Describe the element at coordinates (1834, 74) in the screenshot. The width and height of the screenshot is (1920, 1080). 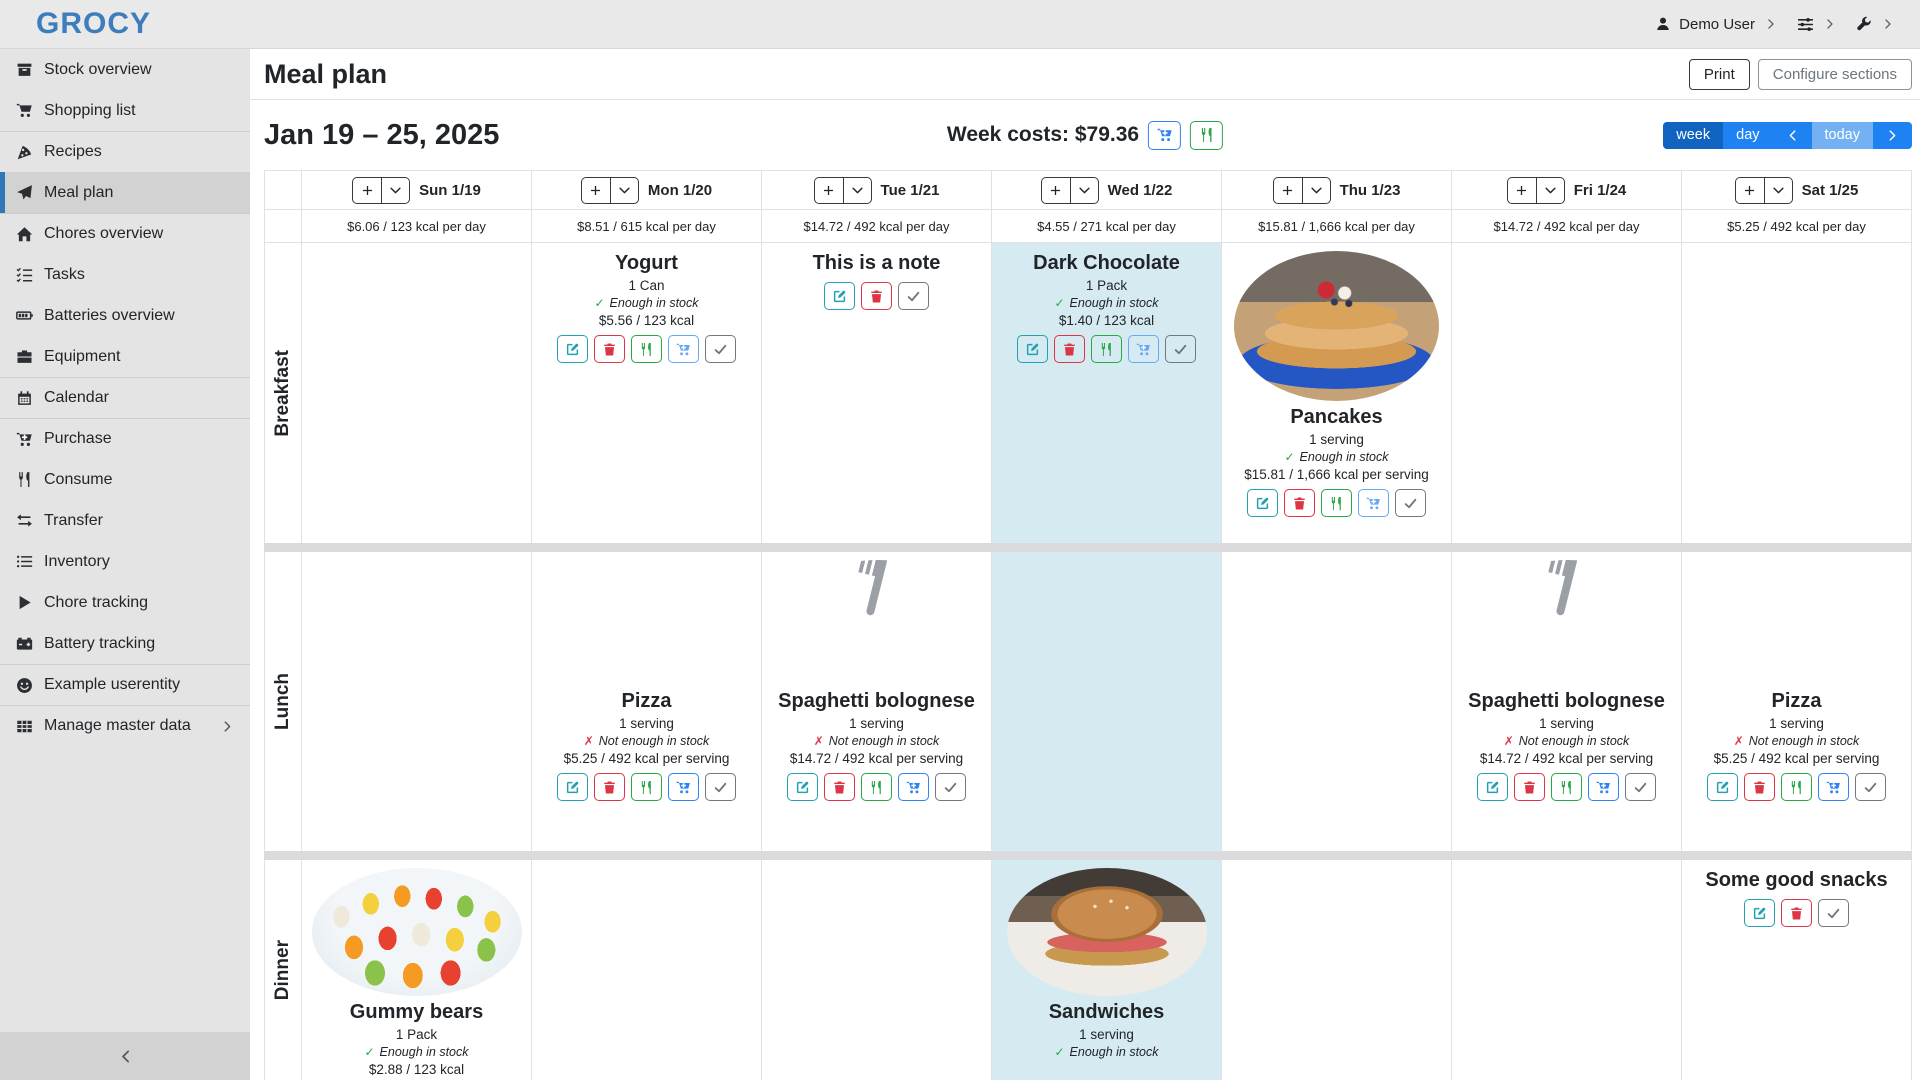
I see `configure-sections-button: Configure sections` at that location.